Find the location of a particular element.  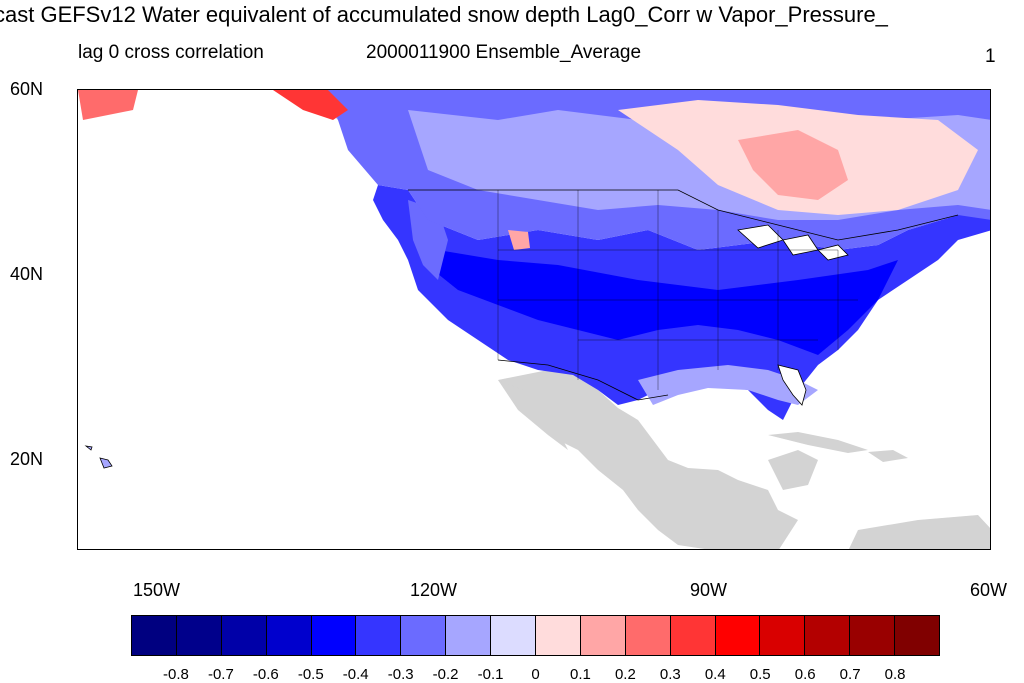

subtitle-left: lag 0 cross correlation is located at coordinates (171, 52).